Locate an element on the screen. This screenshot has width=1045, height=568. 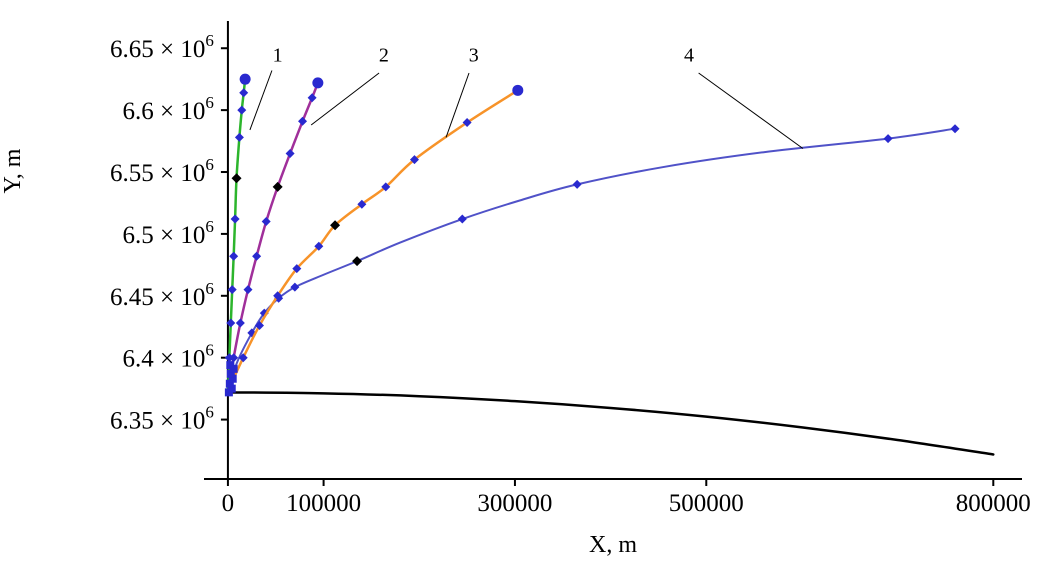
curve-callout-3: 3 is located at coordinates (462, 91).